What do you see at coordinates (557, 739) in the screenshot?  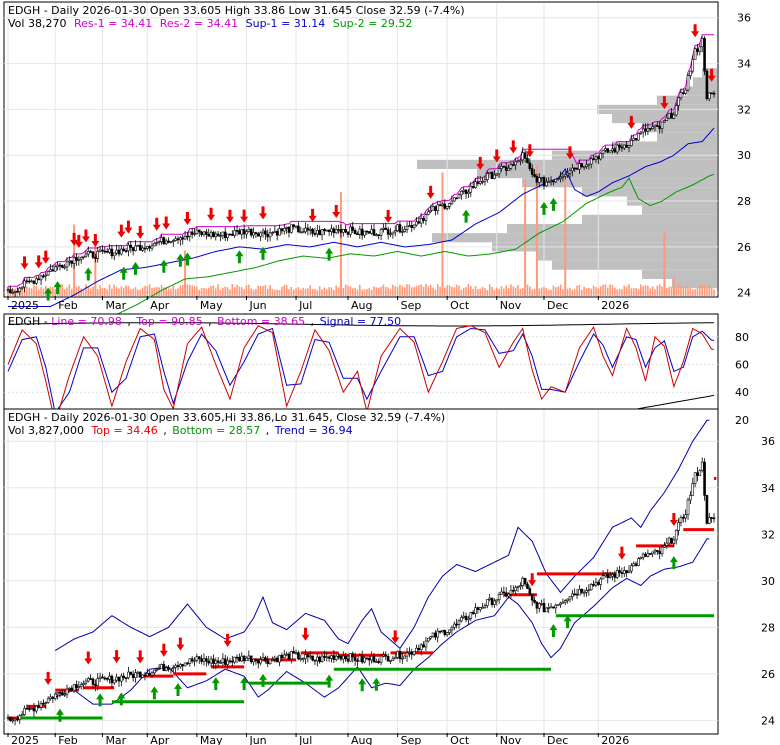 I see `x-tick-label: Dec` at bounding box center [557, 739].